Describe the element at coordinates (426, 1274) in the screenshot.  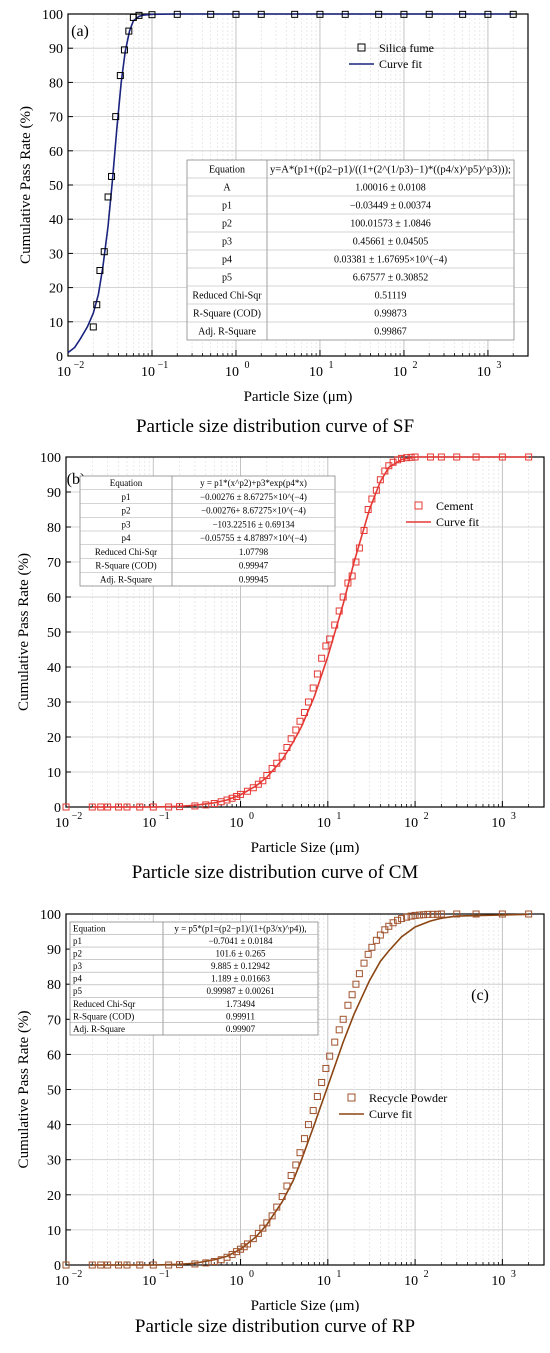
I see `x-tick-exponent: 2` at that location.